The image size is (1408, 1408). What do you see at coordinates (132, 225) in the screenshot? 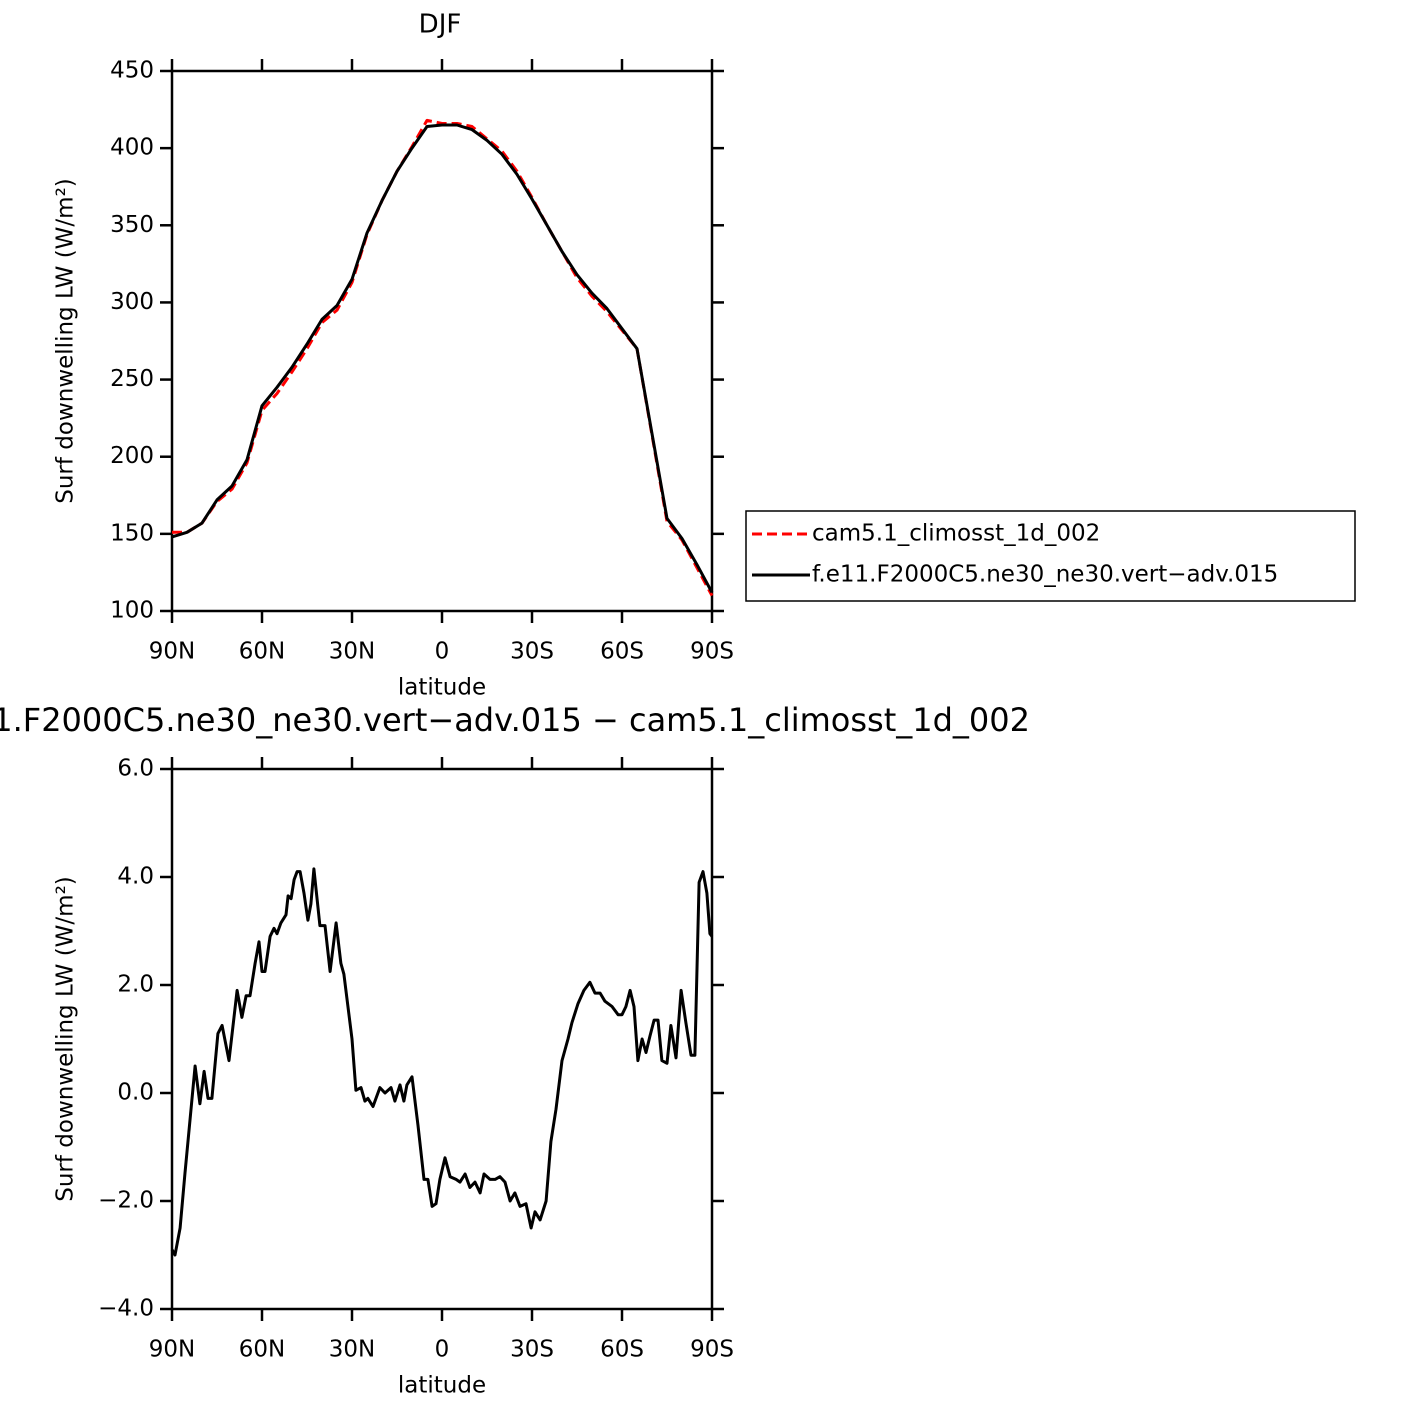
I see `y-tick-label: 350` at bounding box center [132, 225].